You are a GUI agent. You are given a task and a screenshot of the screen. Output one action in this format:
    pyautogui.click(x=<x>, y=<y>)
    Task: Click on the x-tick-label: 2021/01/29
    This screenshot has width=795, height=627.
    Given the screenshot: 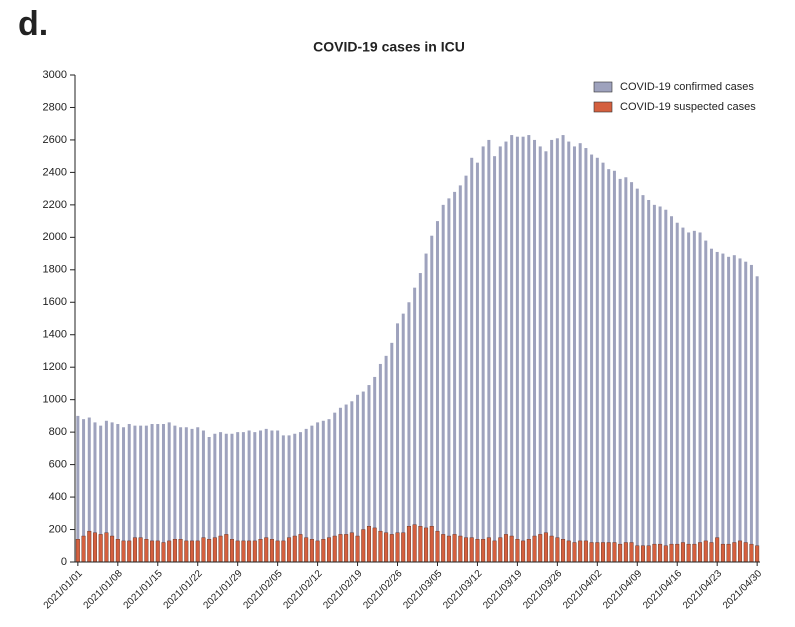 What is the action you would take?
    pyautogui.click(x=222, y=589)
    